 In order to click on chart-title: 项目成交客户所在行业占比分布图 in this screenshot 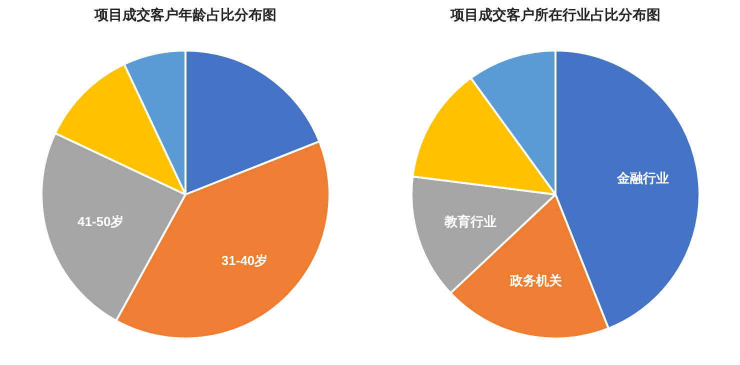, I will do `click(555, 15)`.